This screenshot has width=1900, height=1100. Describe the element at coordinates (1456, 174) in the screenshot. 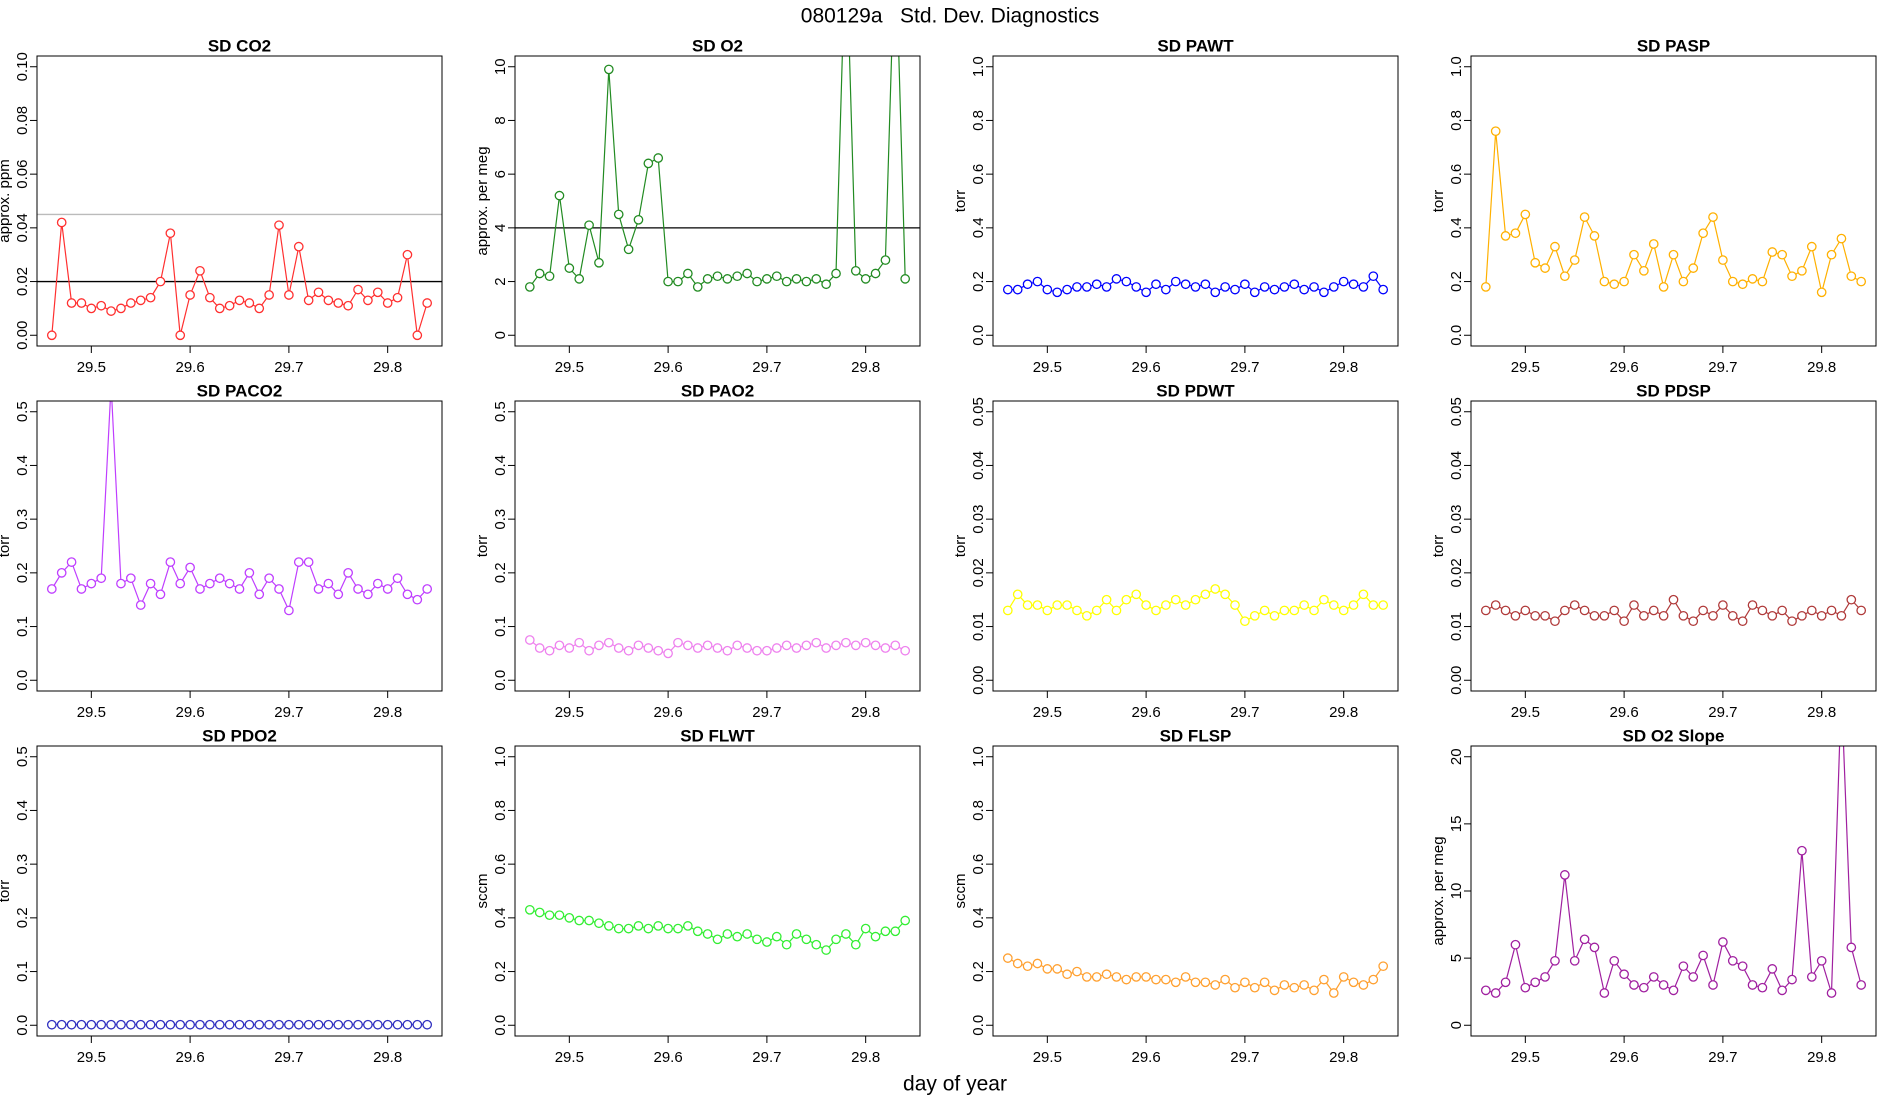

I see `y-tick-label: 0.6` at that location.